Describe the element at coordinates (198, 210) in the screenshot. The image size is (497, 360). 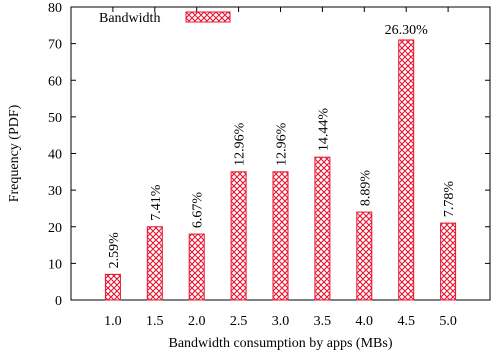
I see `data-label: 6.67%` at that location.